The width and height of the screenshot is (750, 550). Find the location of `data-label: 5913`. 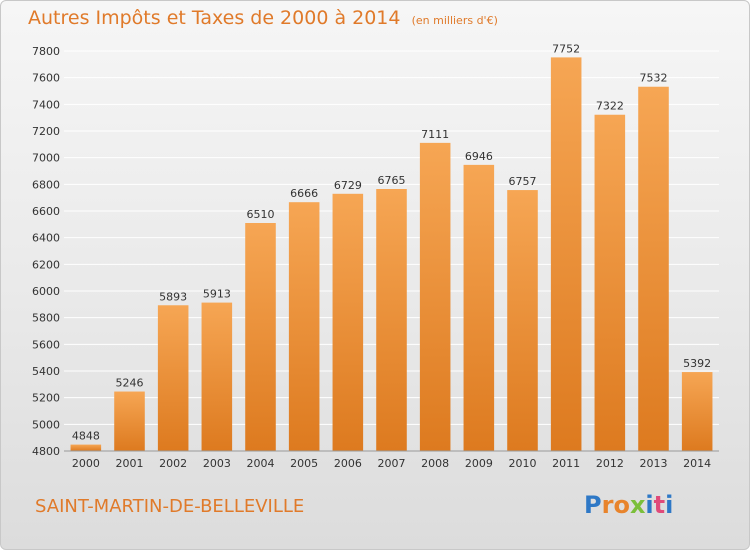

data-label: 5913 is located at coordinates (217, 294).